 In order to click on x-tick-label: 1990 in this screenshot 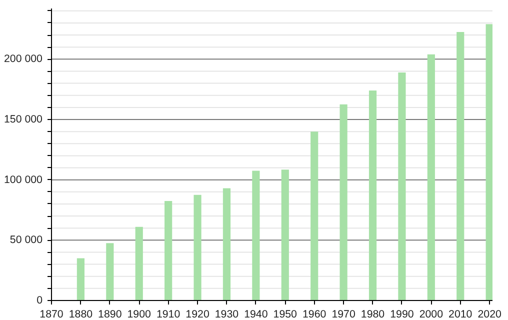, I will do `click(402, 314)`.